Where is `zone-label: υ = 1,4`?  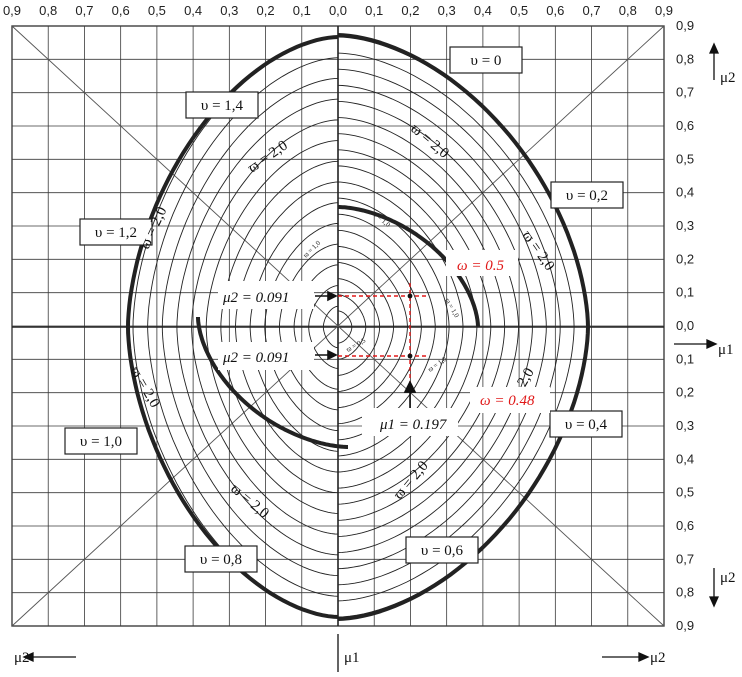
zone-label: υ = 1,4 is located at coordinates (222, 106).